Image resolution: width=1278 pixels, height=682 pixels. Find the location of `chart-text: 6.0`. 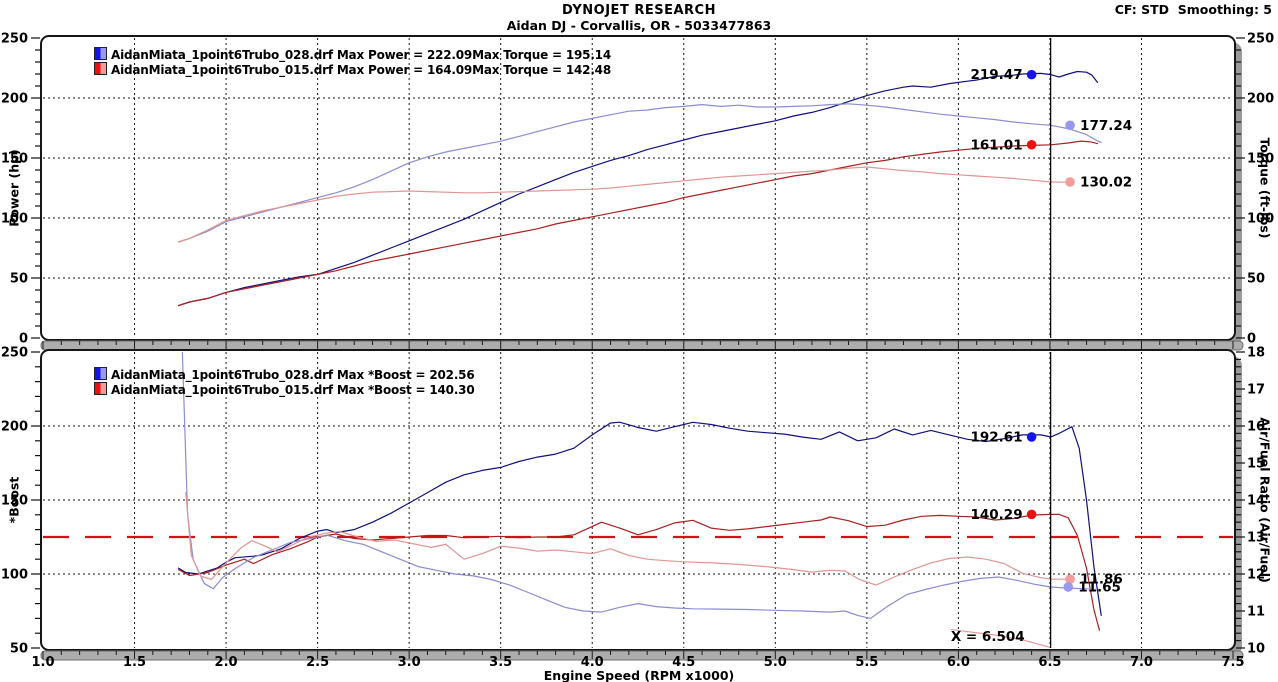

chart-text: 6.0 is located at coordinates (958, 662).